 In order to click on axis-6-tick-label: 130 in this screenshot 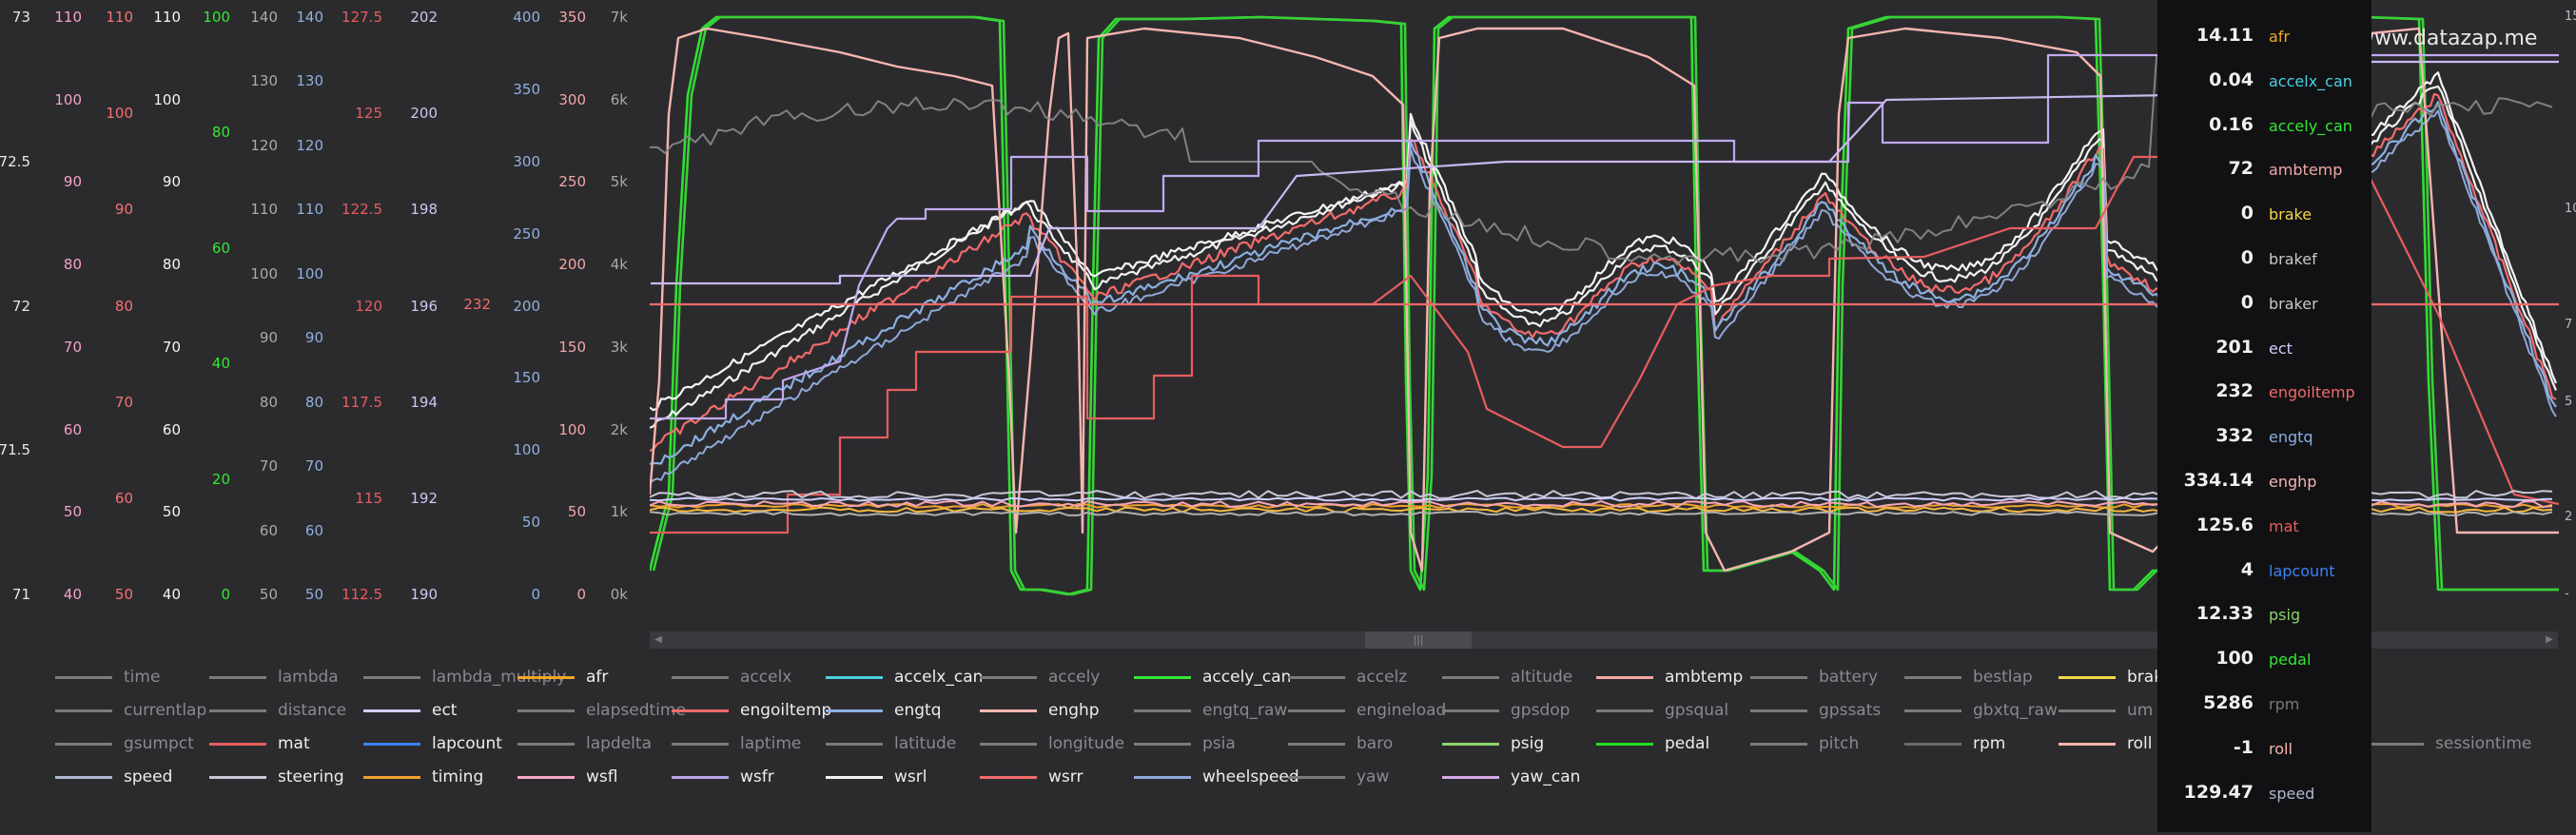, I will do `click(310, 81)`.